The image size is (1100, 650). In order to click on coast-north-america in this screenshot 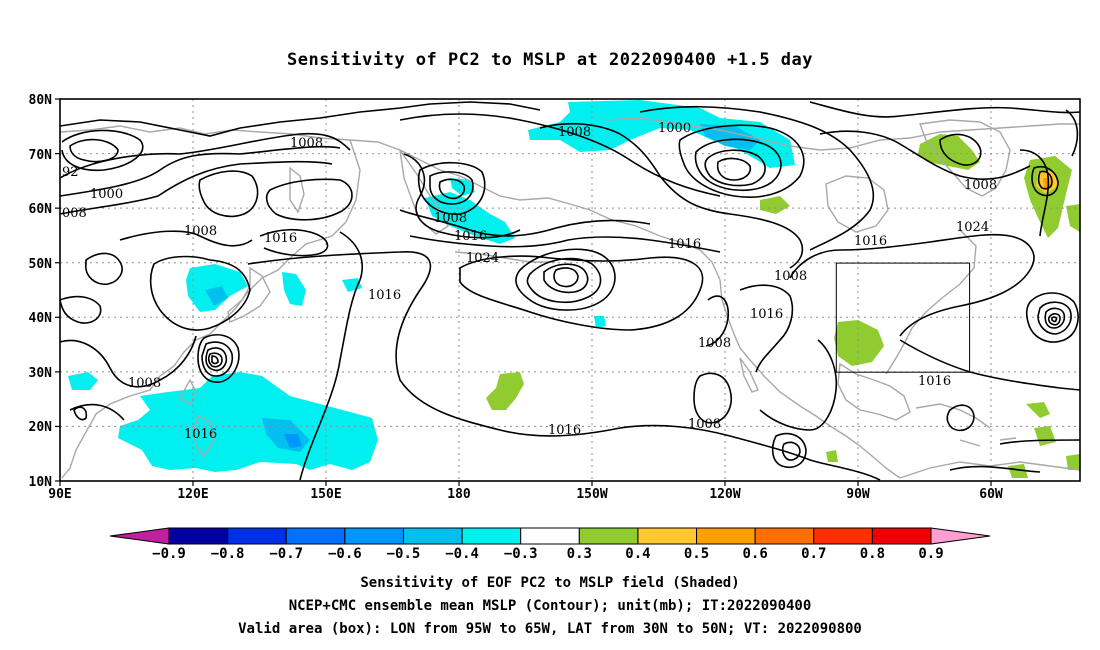, I will do `click(842, 134)`.